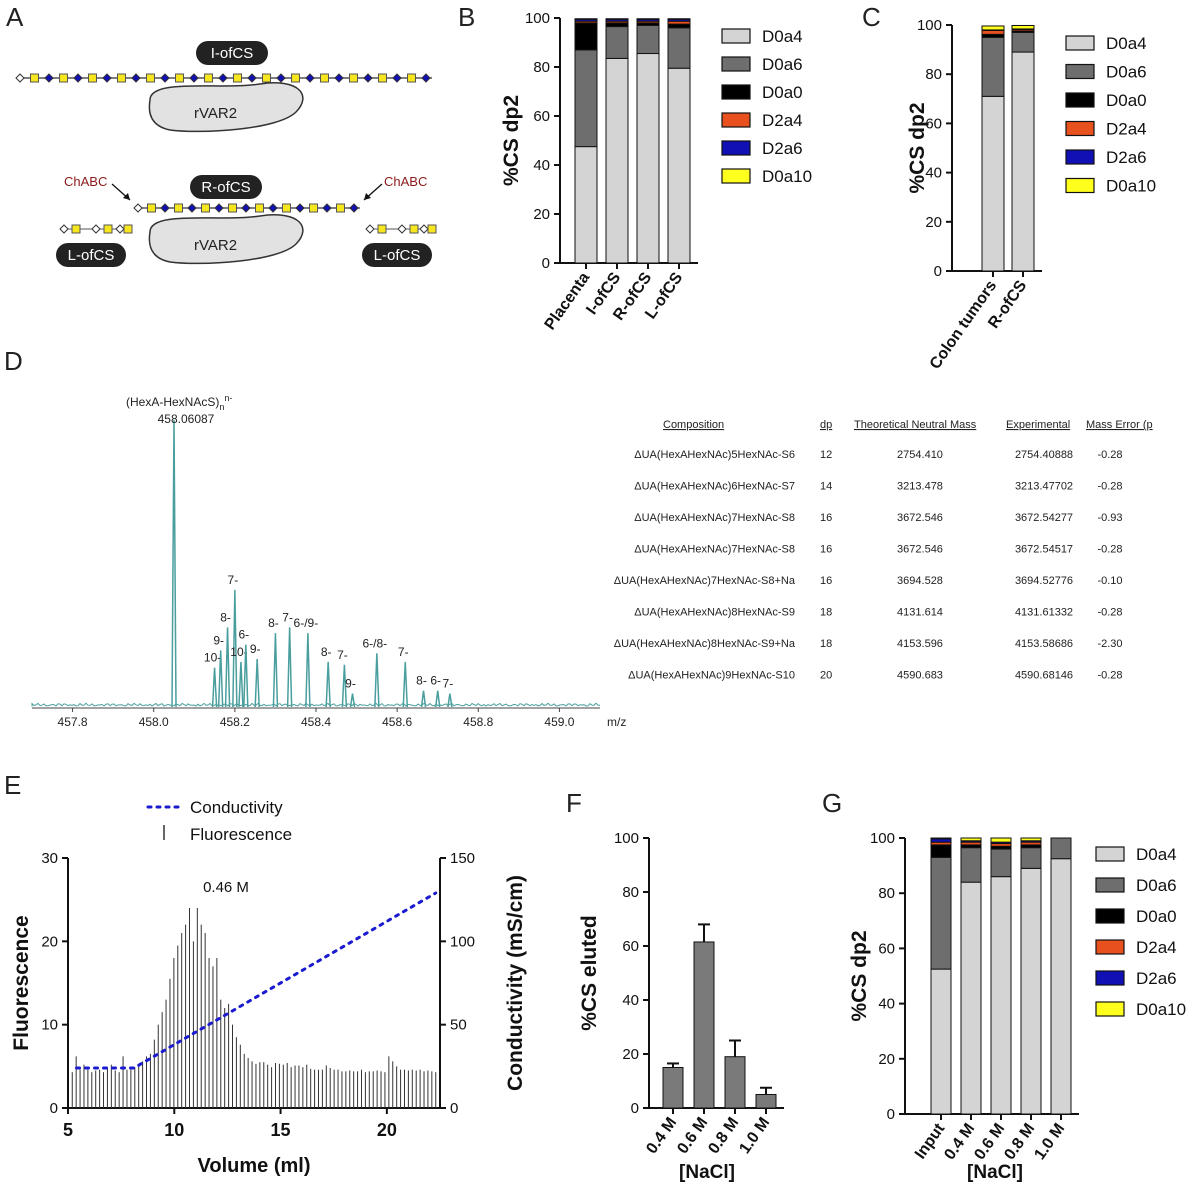  What do you see at coordinates (226, 887) in the screenshot?
I see `peak-annotation: 0.46 M` at bounding box center [226, 887].